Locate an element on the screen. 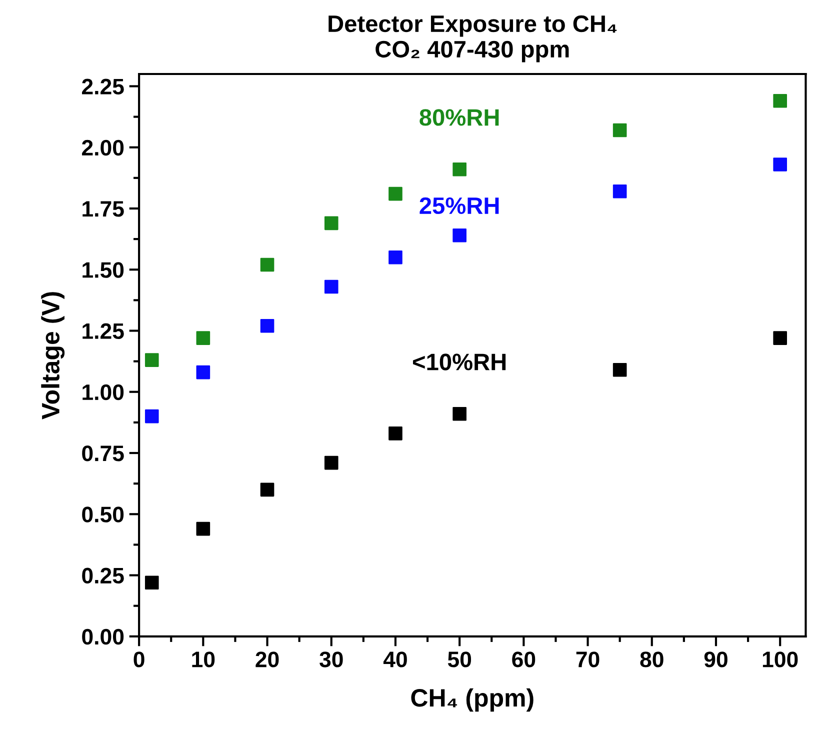 The image size is (818, 740). y-axis-title: Voltage (V) is located at coordinates (53, 356).